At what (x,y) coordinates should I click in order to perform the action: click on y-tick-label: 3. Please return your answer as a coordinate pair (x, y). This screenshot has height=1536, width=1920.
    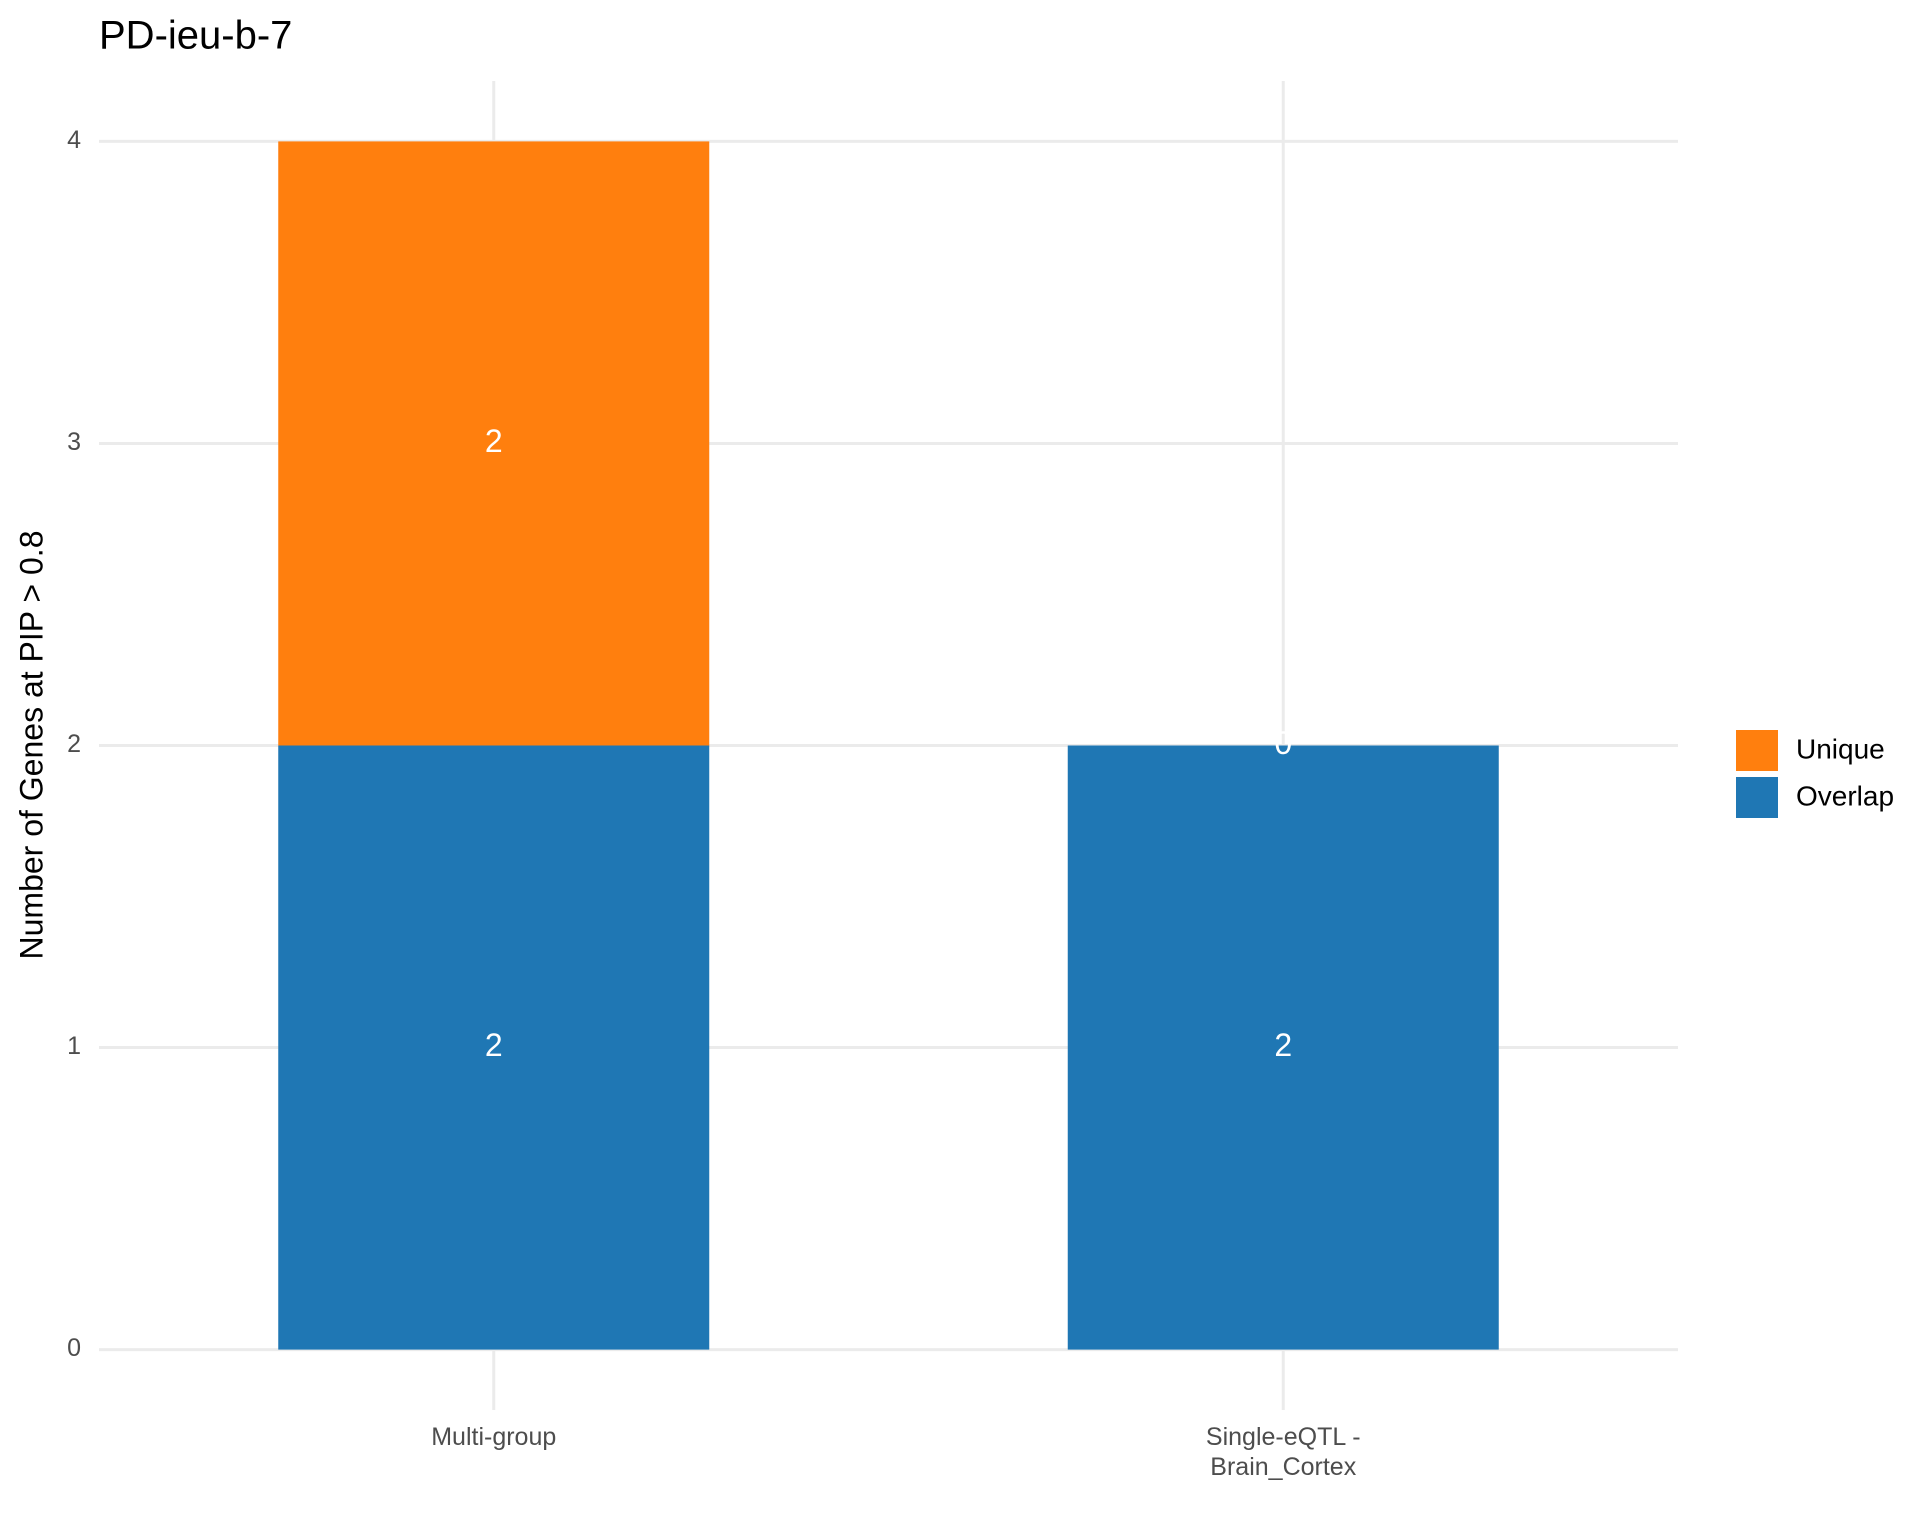
    Looking at the image, I should click on (74, 442).